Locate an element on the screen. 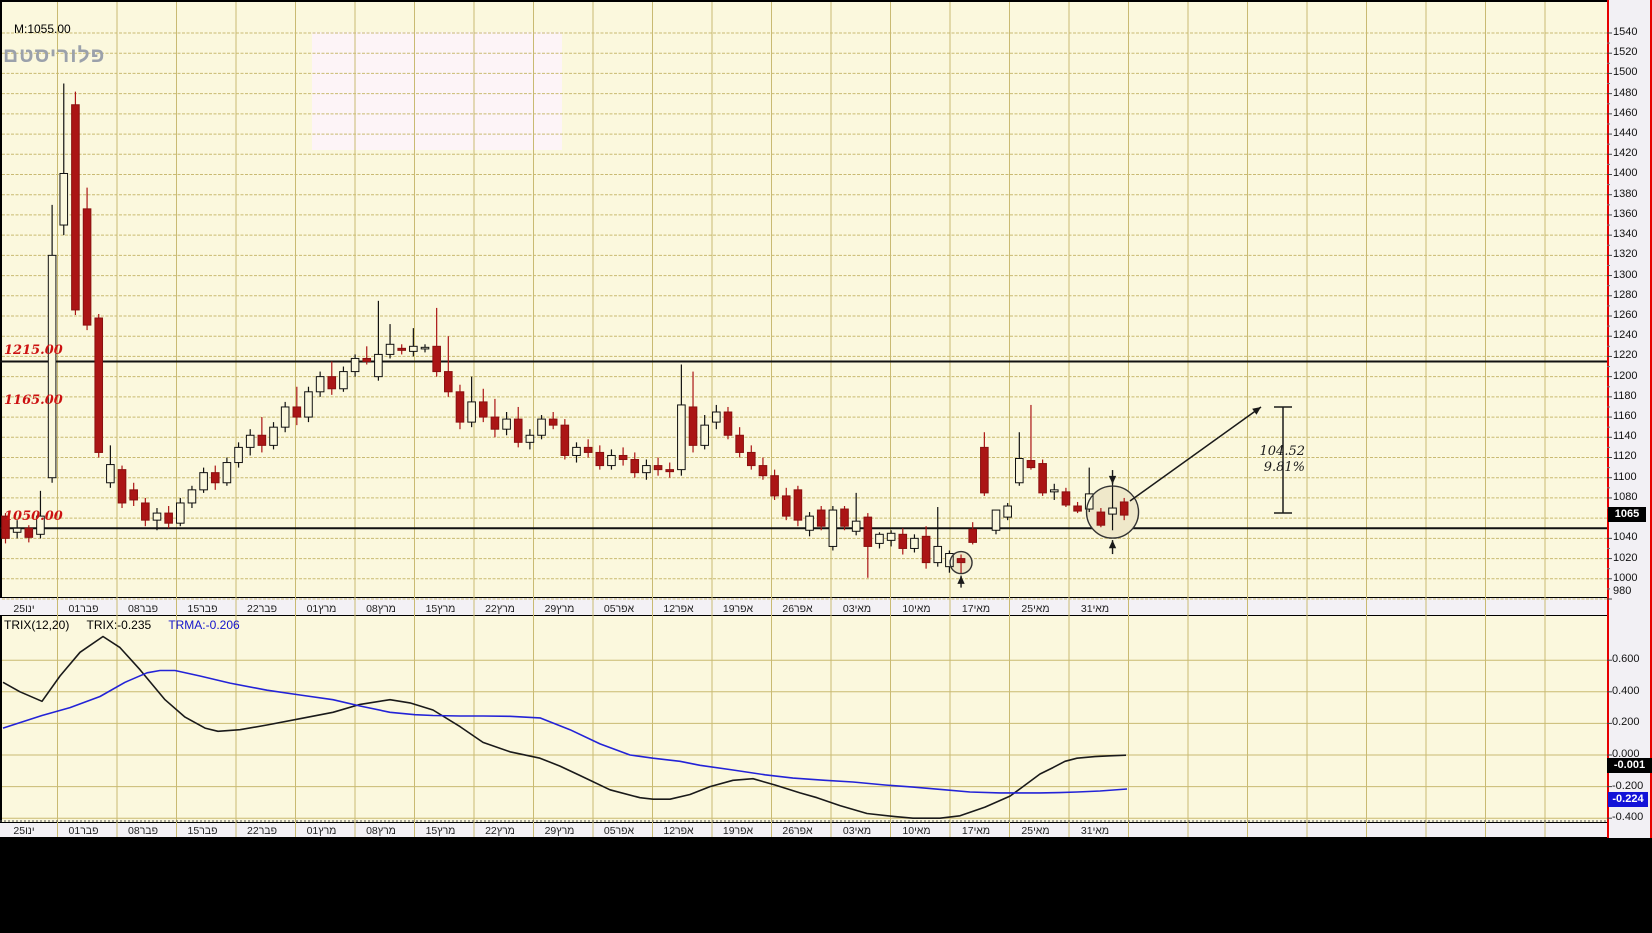  price-level-label-1050: 1050.00 is located at coordinates (33, 516).